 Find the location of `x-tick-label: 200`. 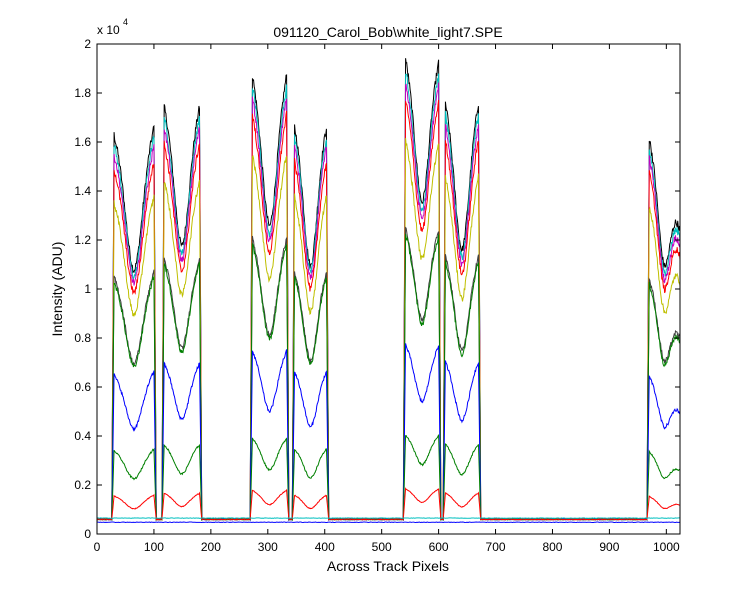

x-tick-label: 200 is located at coordinates (211, 547).